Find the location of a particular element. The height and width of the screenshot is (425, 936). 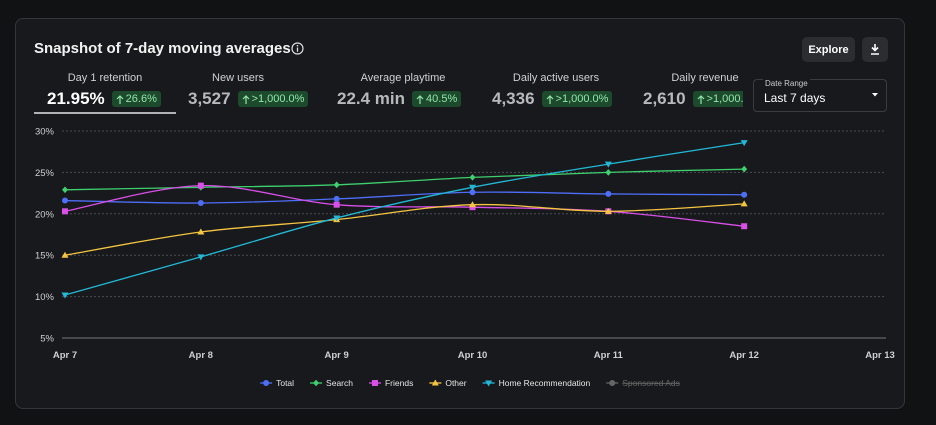

legend-item: Total is located at coordinates (277, 383).